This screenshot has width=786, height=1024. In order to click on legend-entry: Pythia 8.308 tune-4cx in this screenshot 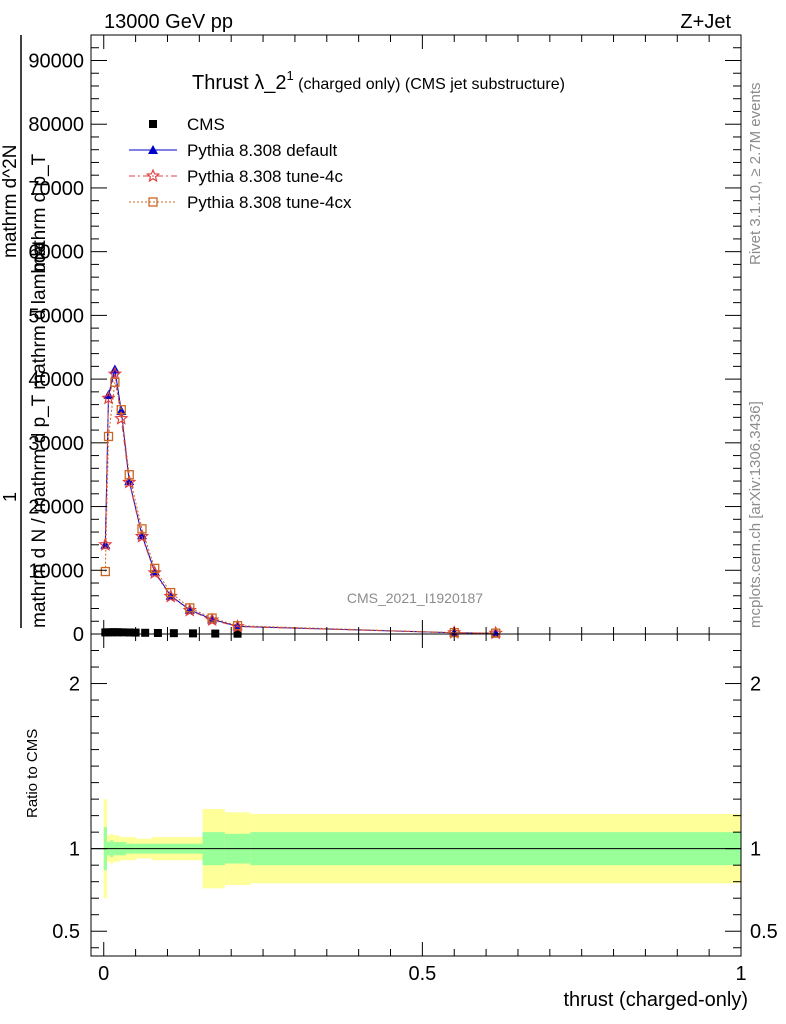, I will do `click(240, 202)`.